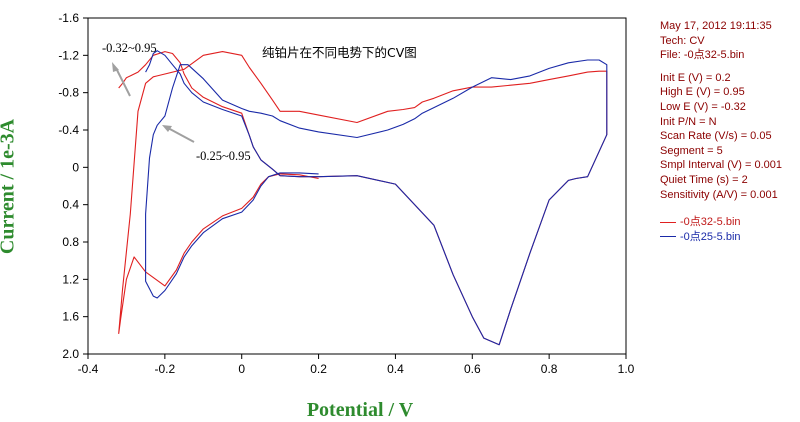  What do you see at coordinates (70, 242) in the screenshot?
I see `y-tick-label: 0.8` at bounding box center [70, 242].